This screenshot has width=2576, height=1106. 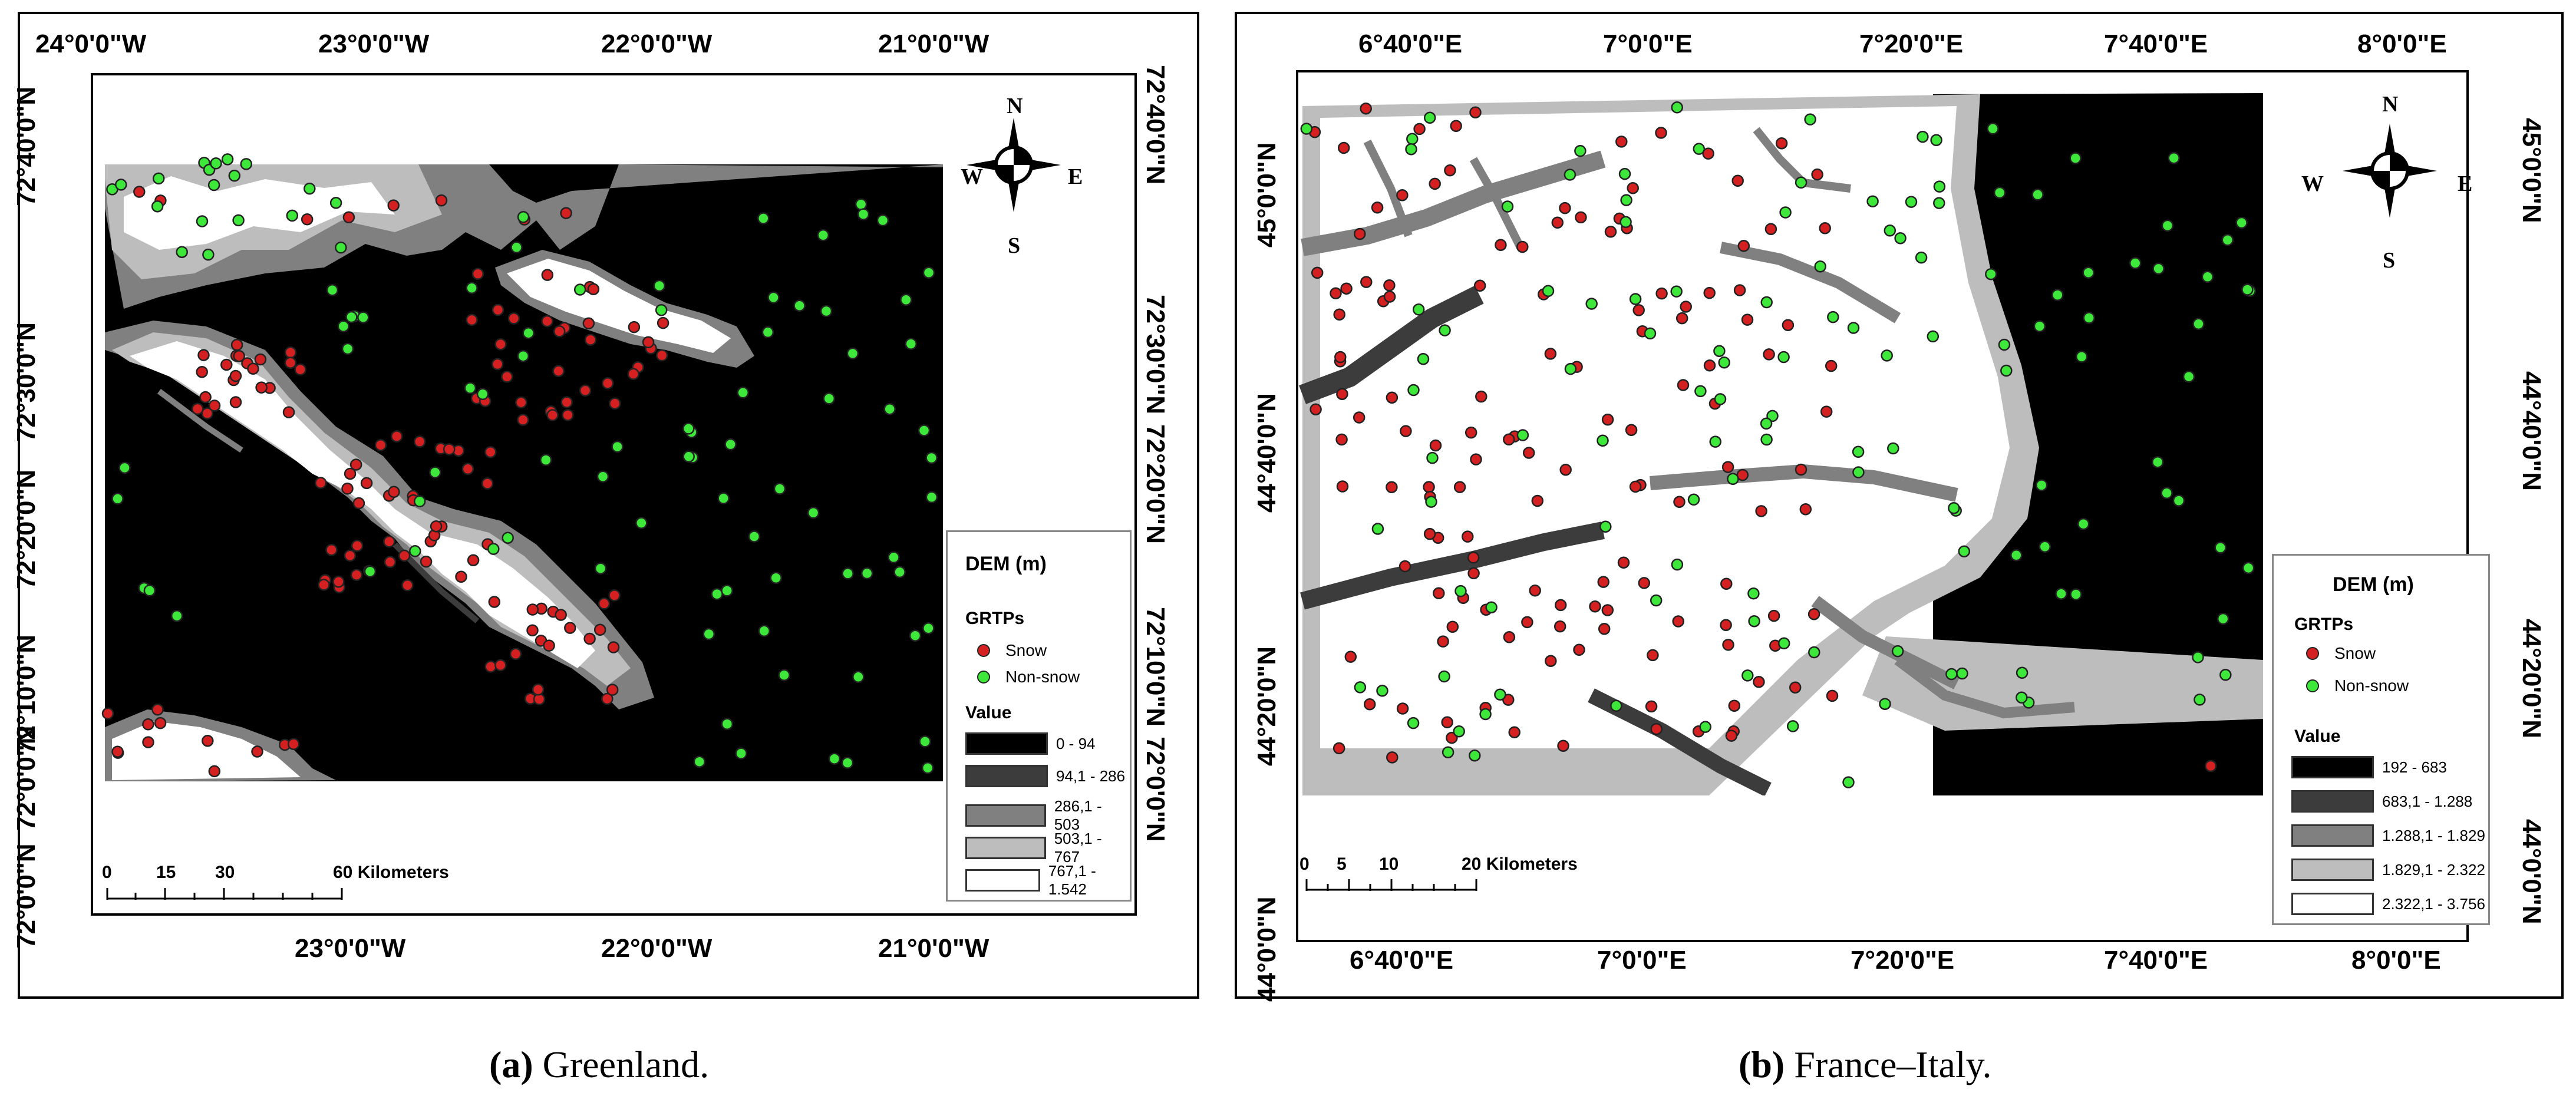 What do you see at coordinates (1391, 885) in the screenshot?
I see `scale-bar` at bounding box center [1391, 885].